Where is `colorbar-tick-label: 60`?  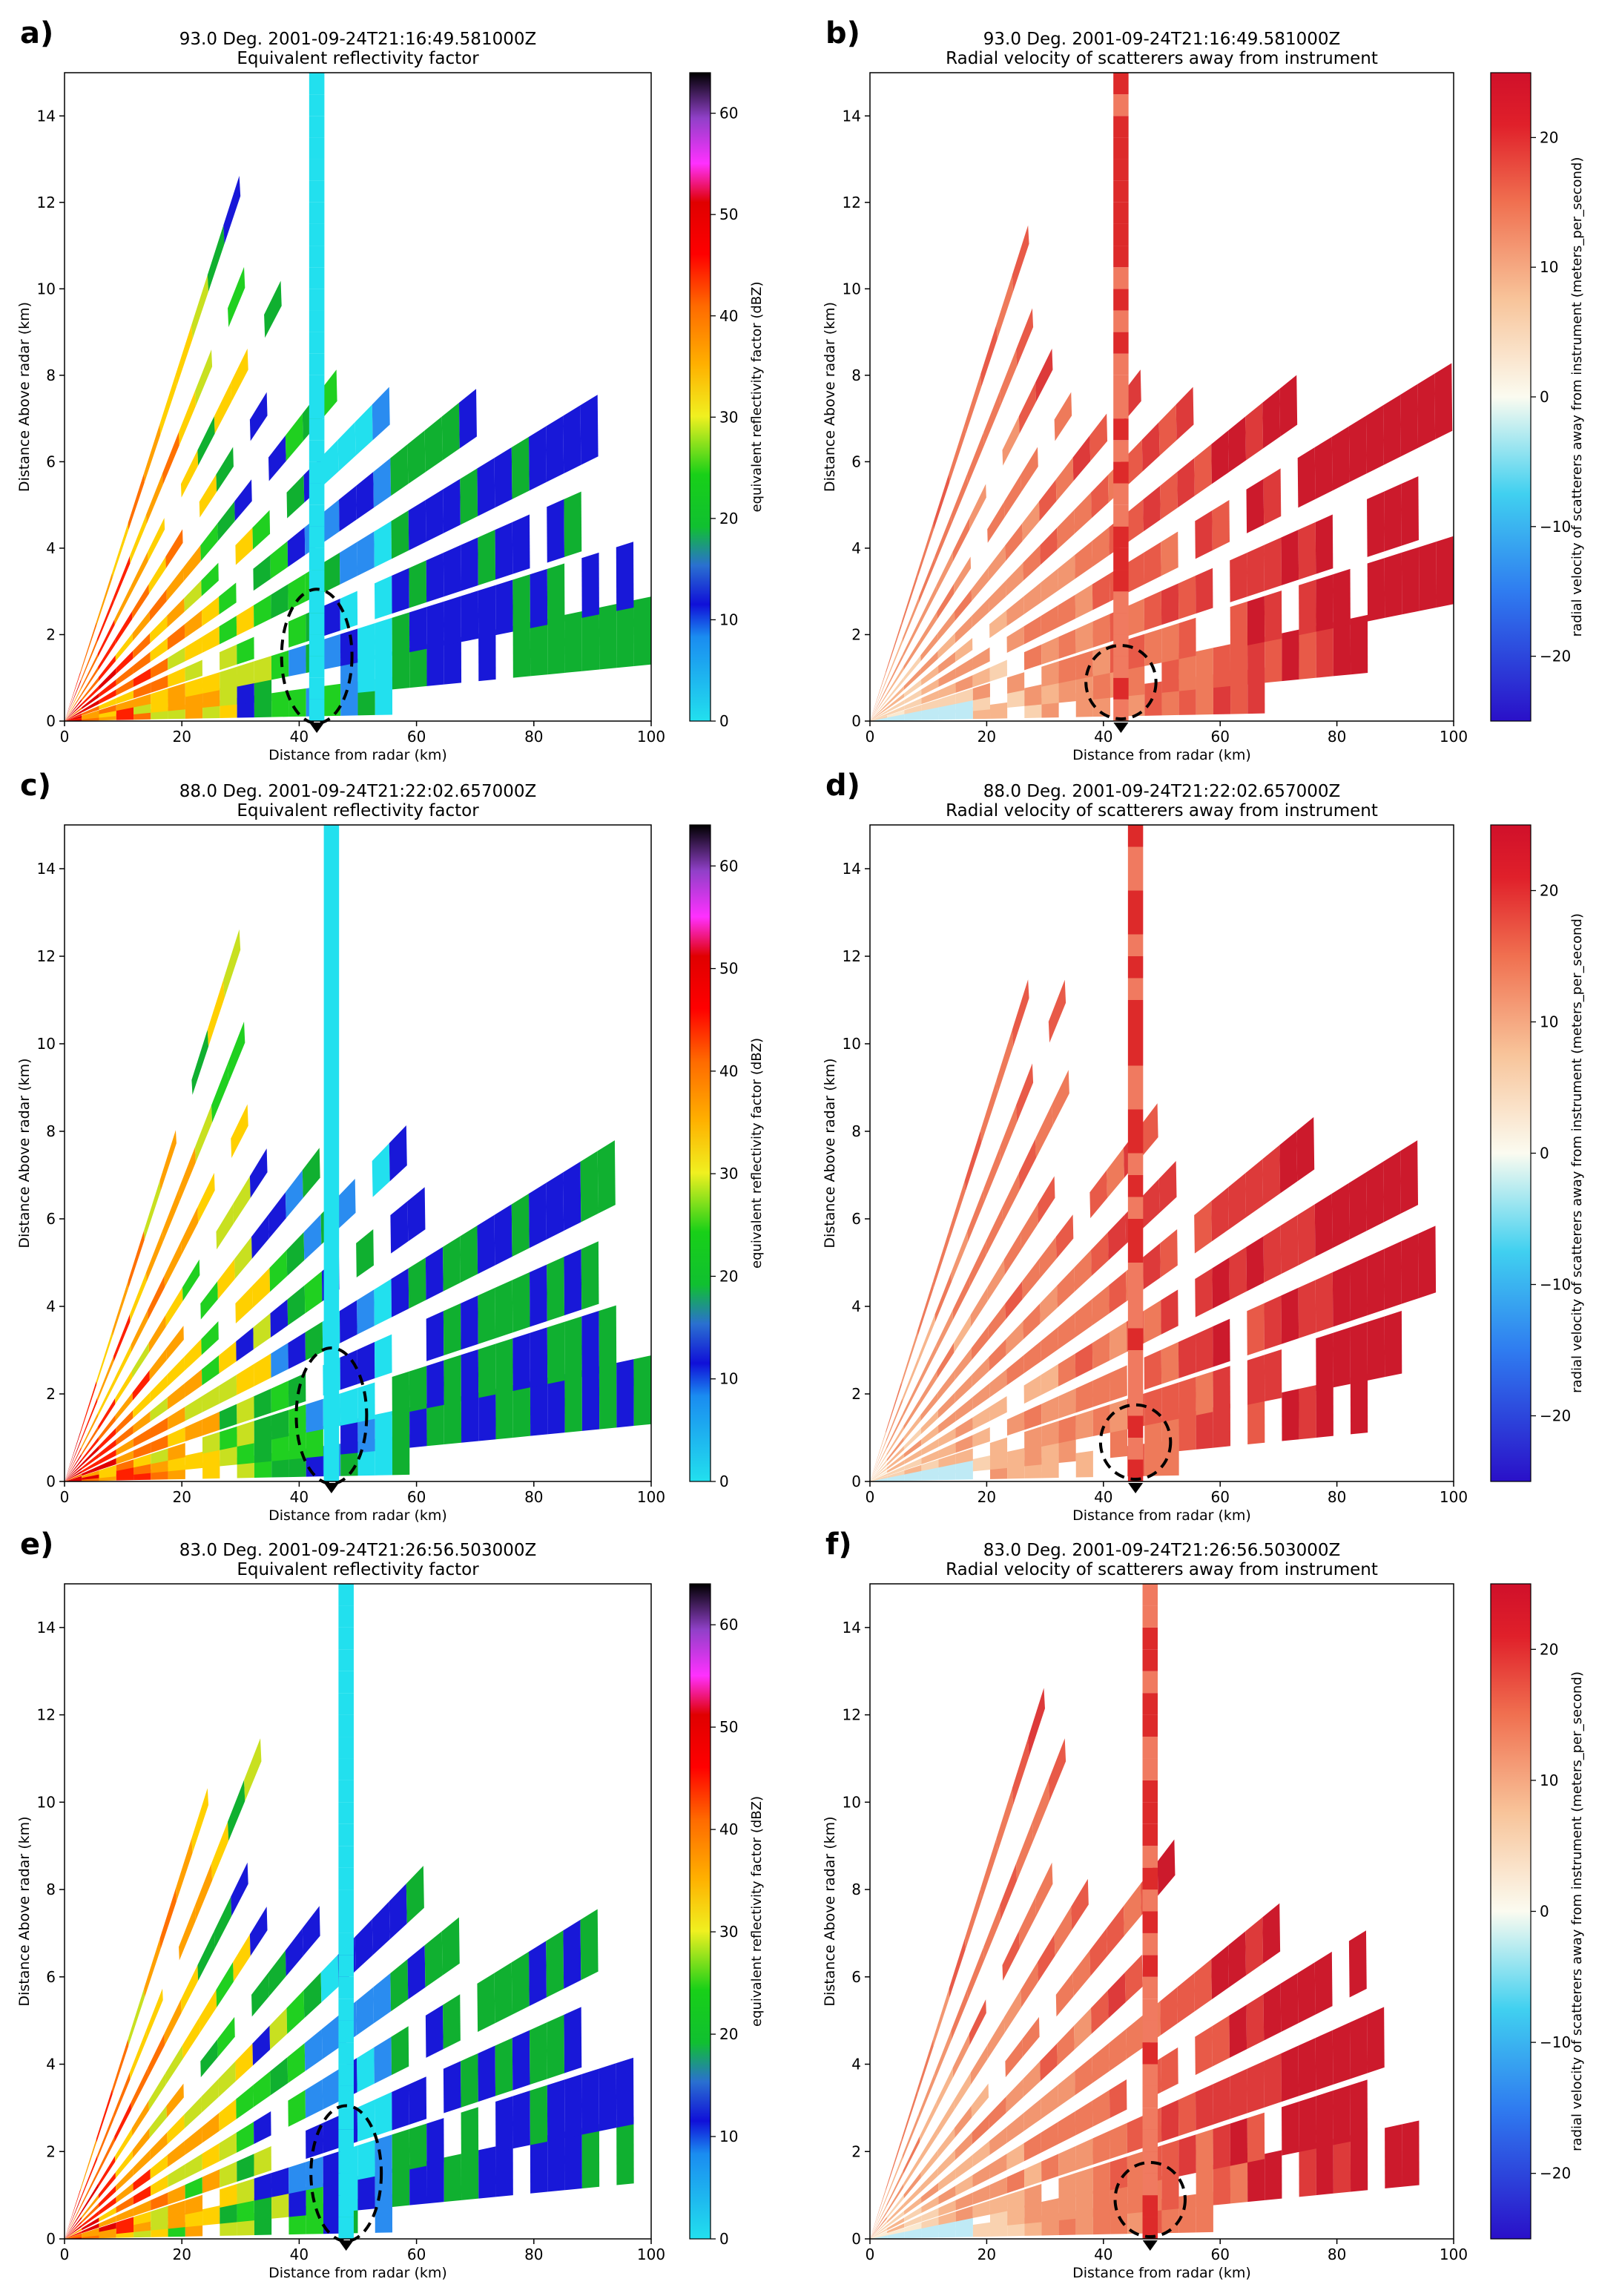 colorbar-tick-label: 60 is located at coordinates (728, 866).